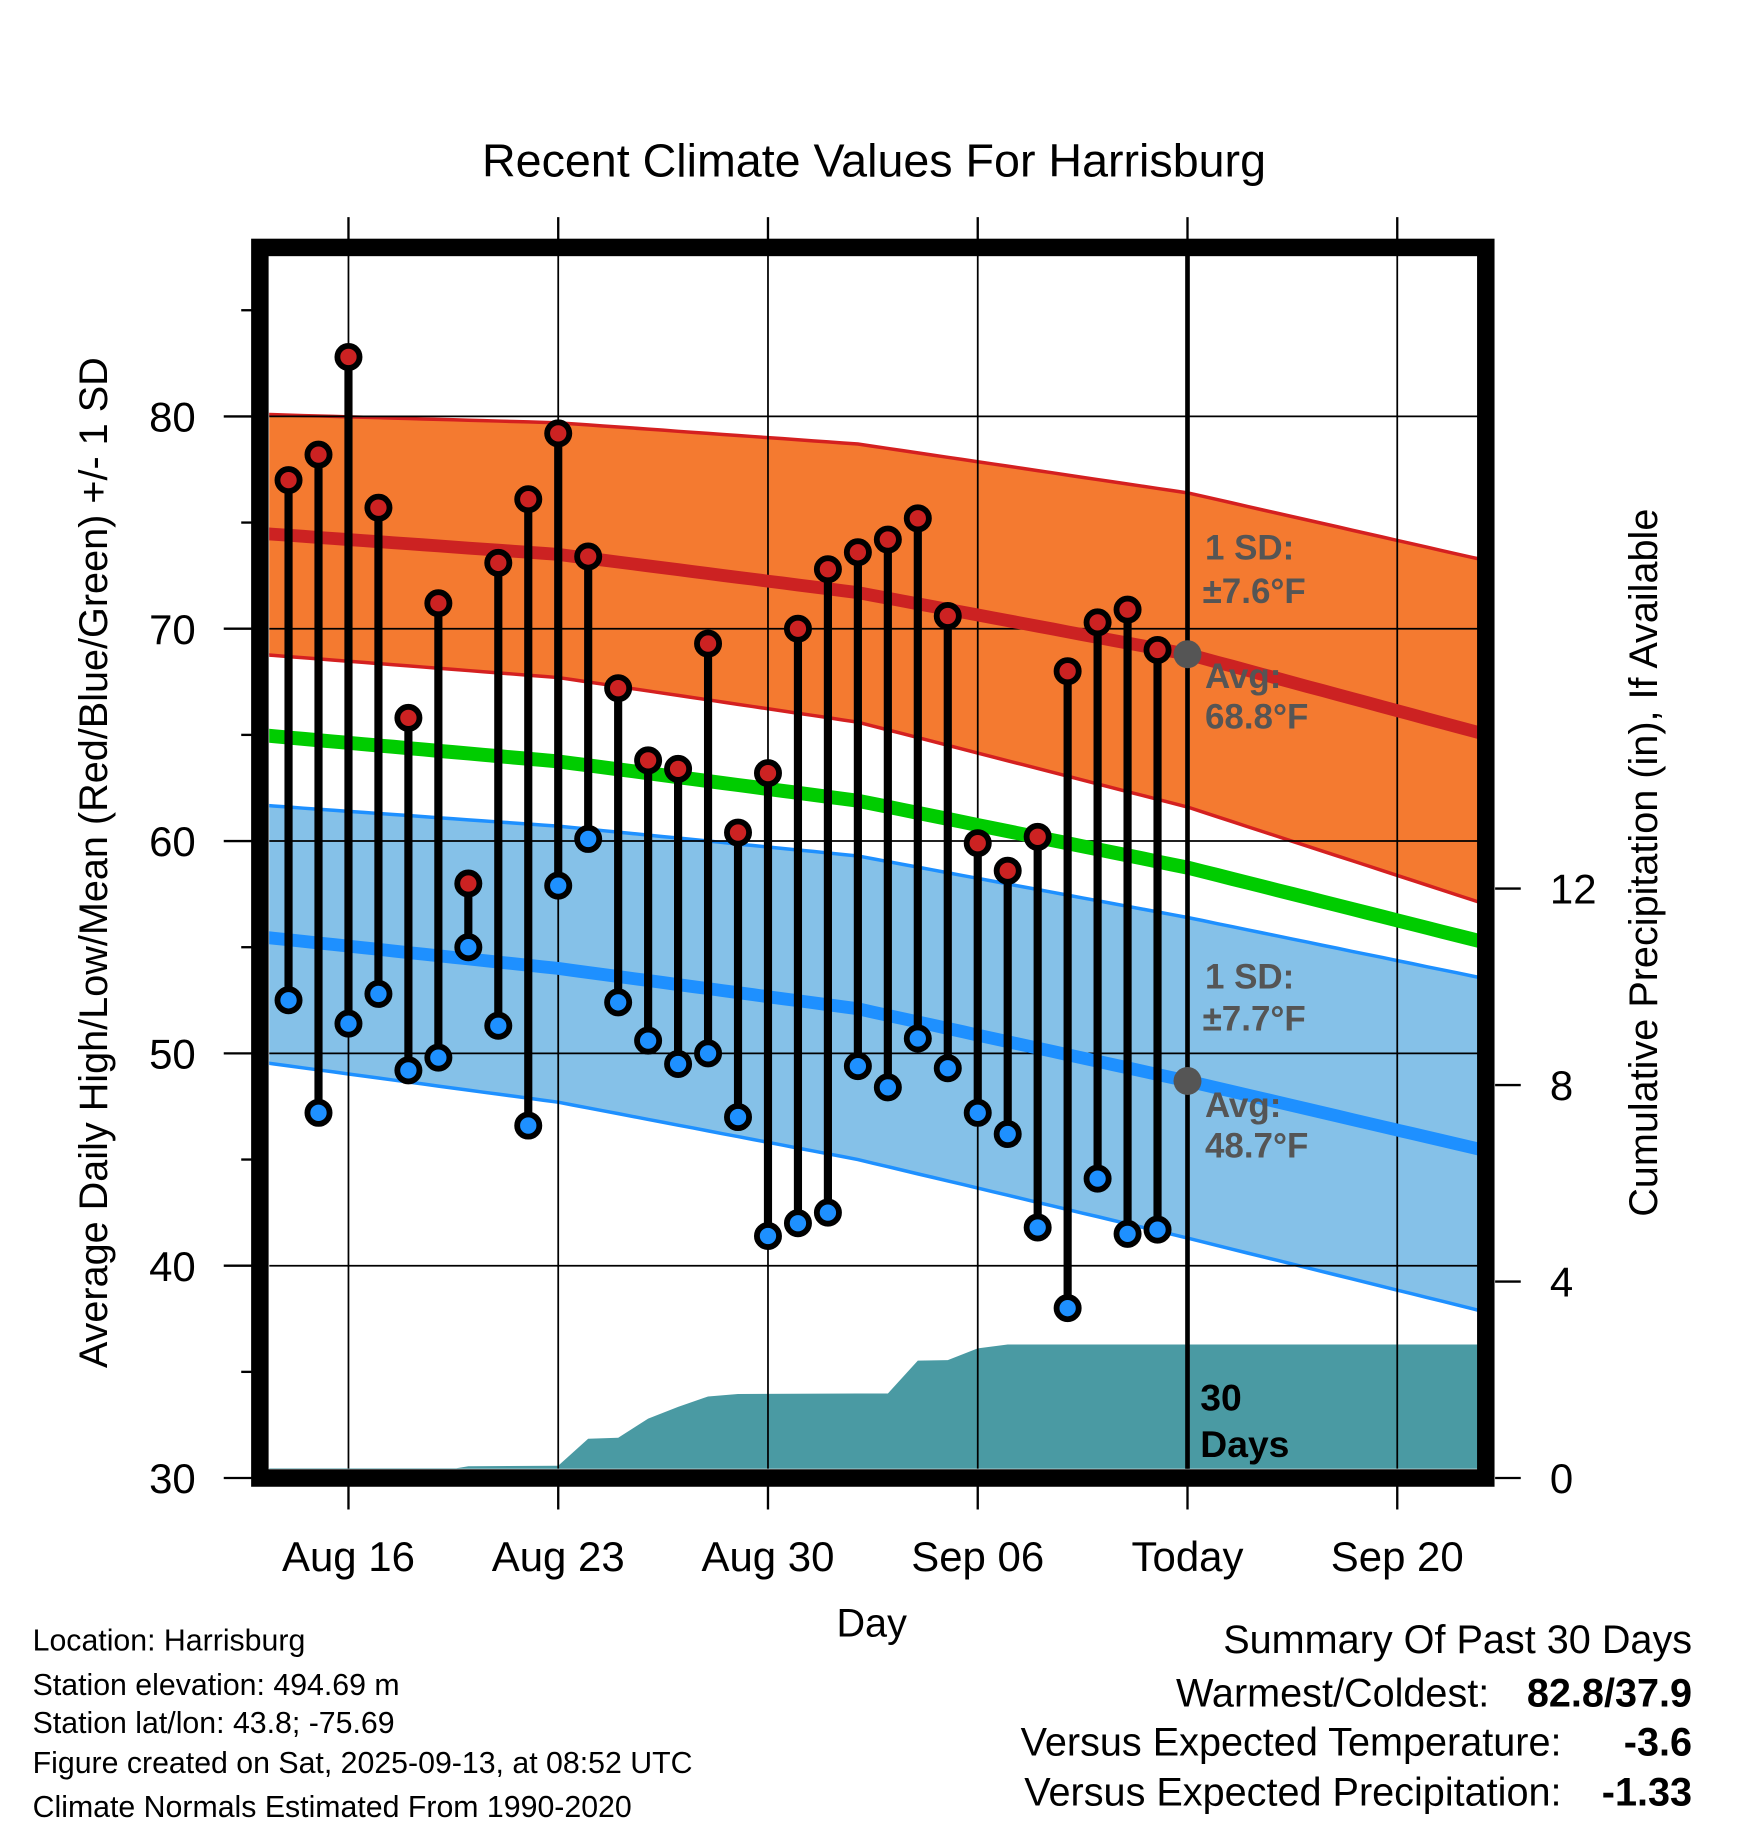 Image resolution: width=1748 pixels, height=1828 pixels. Describe the element at coordinates (1220, 1397) in the screenshot. I see `window-count: 30` at that location.